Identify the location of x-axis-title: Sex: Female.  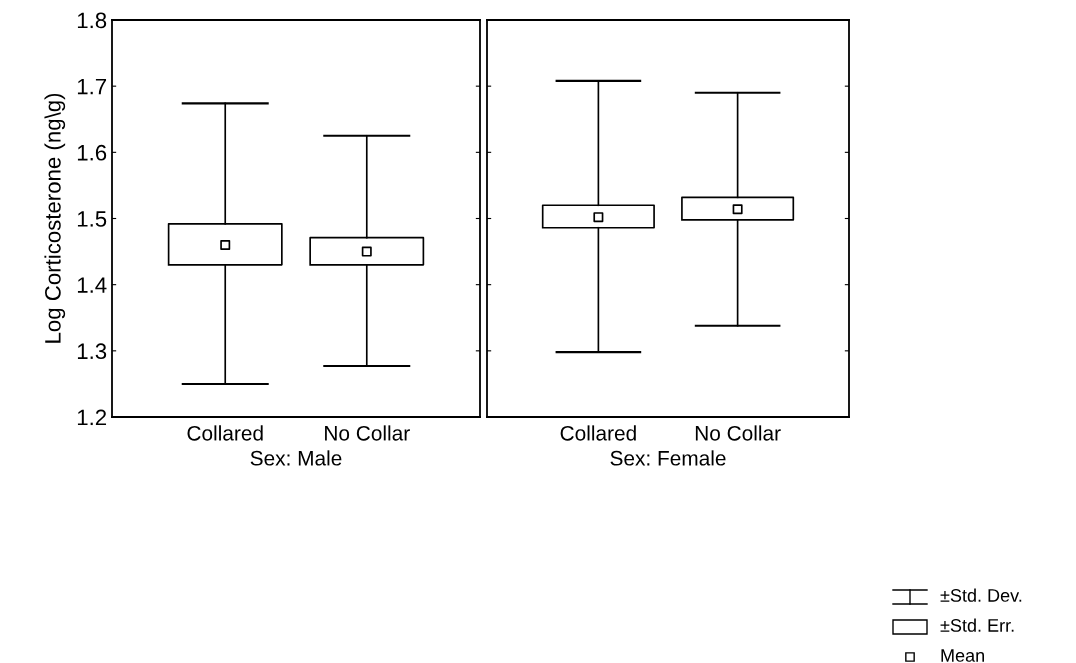
(668, 458).